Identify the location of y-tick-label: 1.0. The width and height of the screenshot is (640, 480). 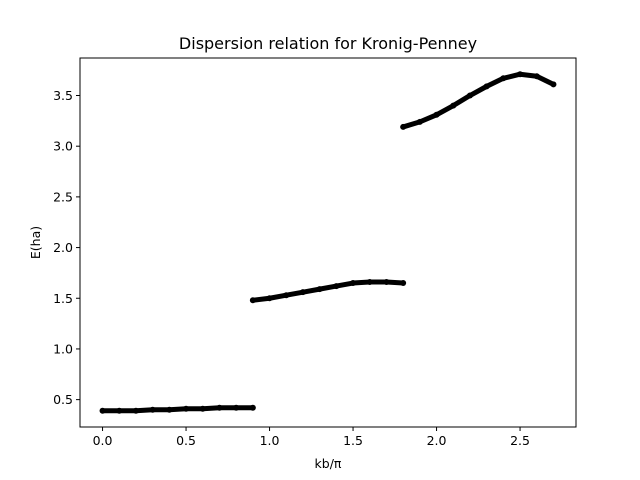
(63, 348).